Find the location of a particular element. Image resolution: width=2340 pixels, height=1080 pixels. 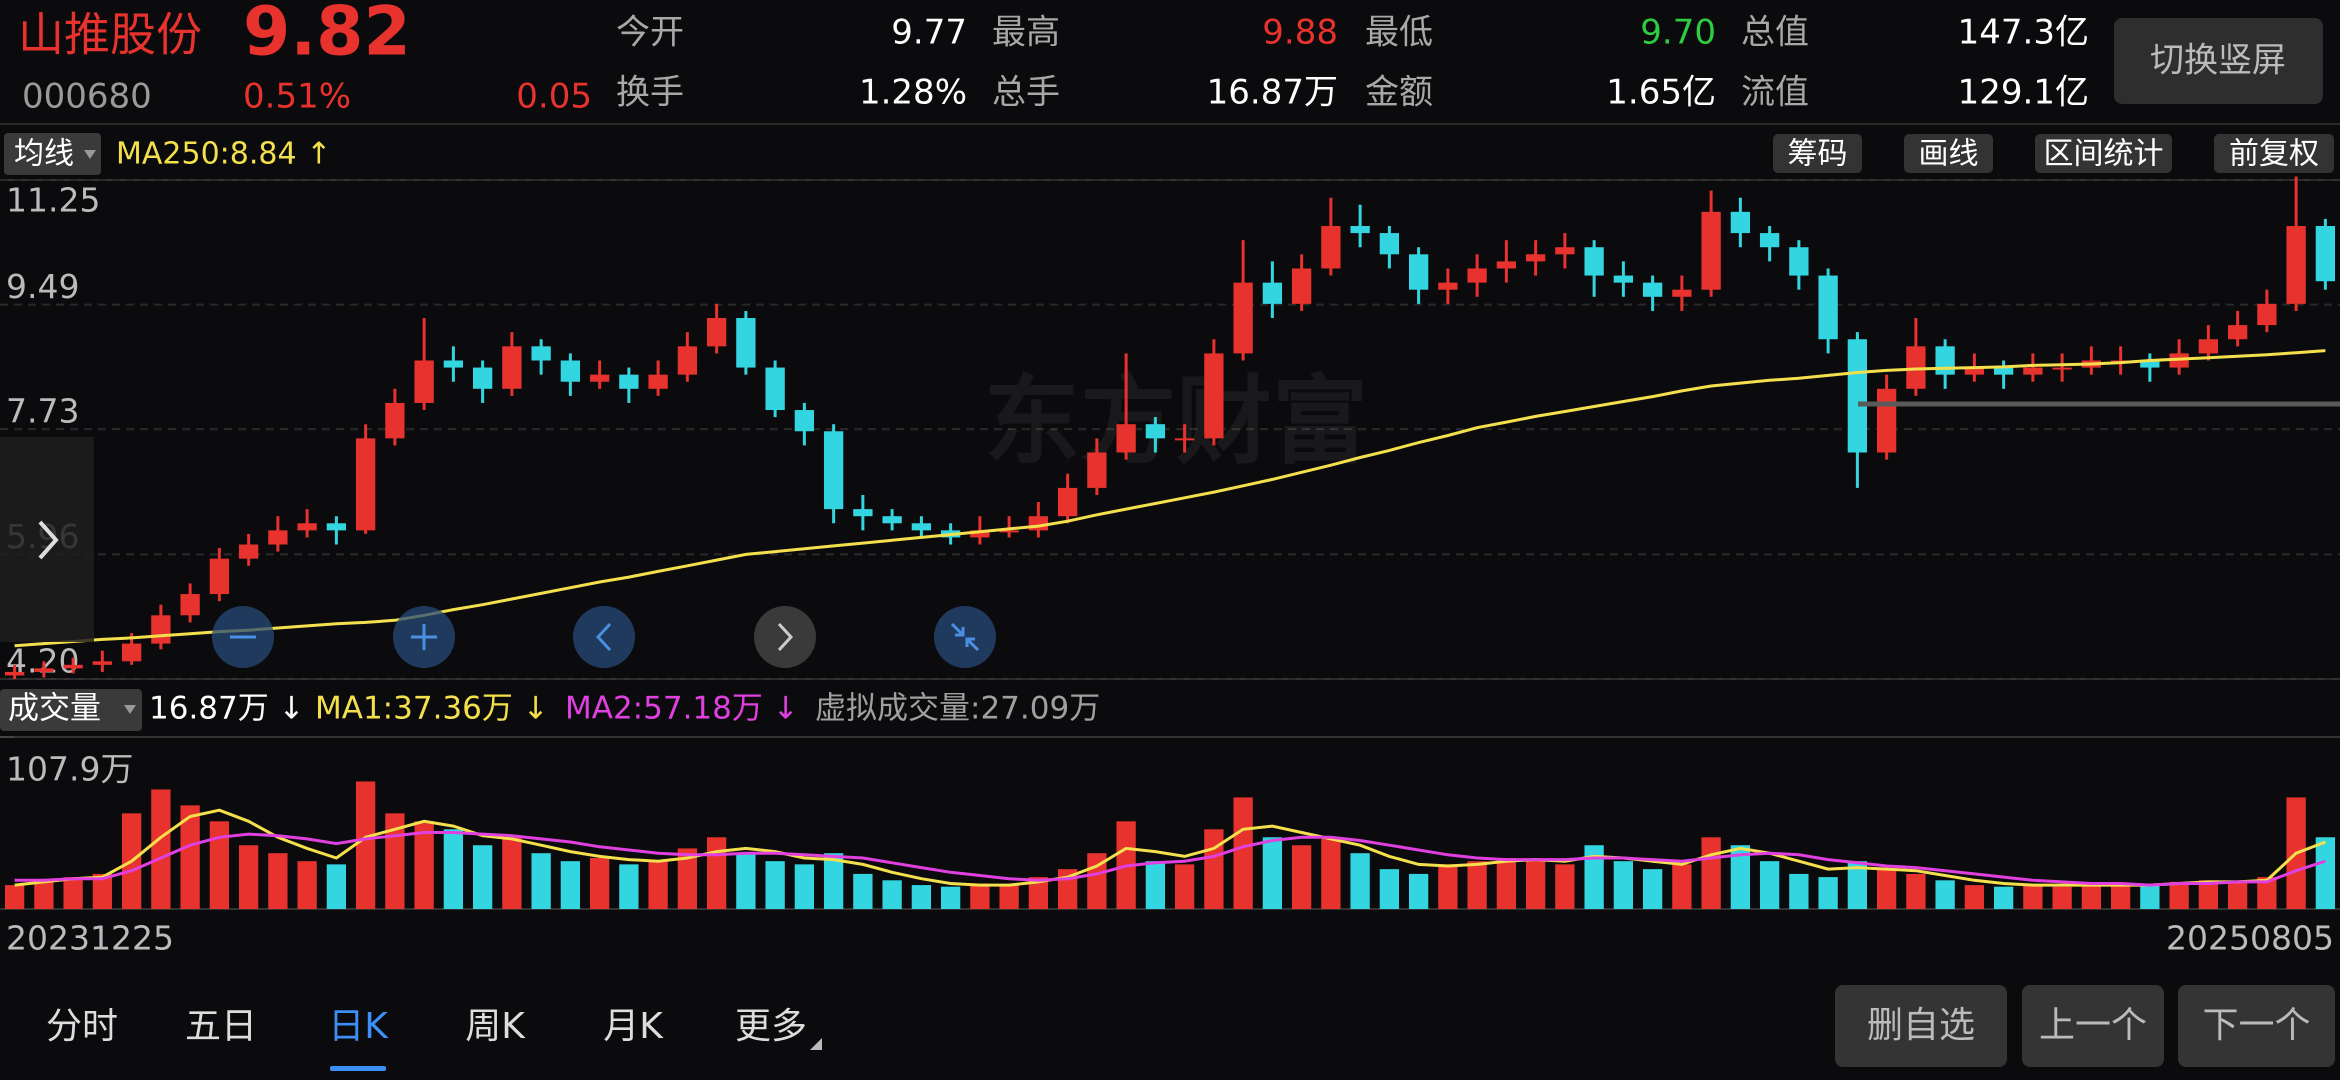

side-panel-handle is located at coordinates (47, 539).